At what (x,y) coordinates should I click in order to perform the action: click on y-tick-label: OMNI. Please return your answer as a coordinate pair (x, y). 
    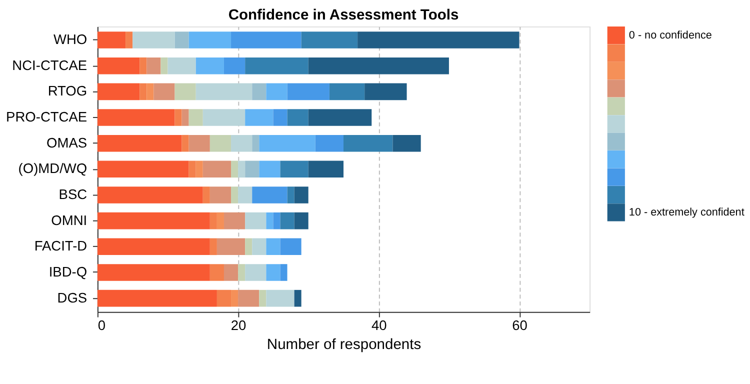
    Looking at the image, I should click on (69, 220).